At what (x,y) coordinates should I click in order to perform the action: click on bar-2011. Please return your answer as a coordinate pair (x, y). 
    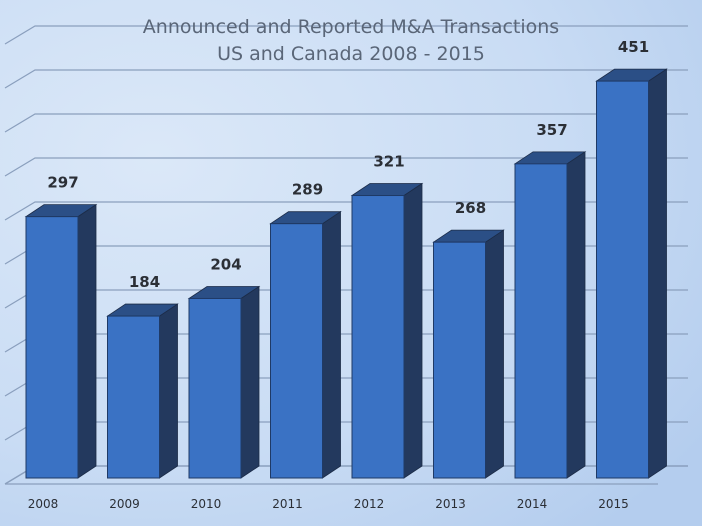
    Looking at the image, I should click on (305, 344).